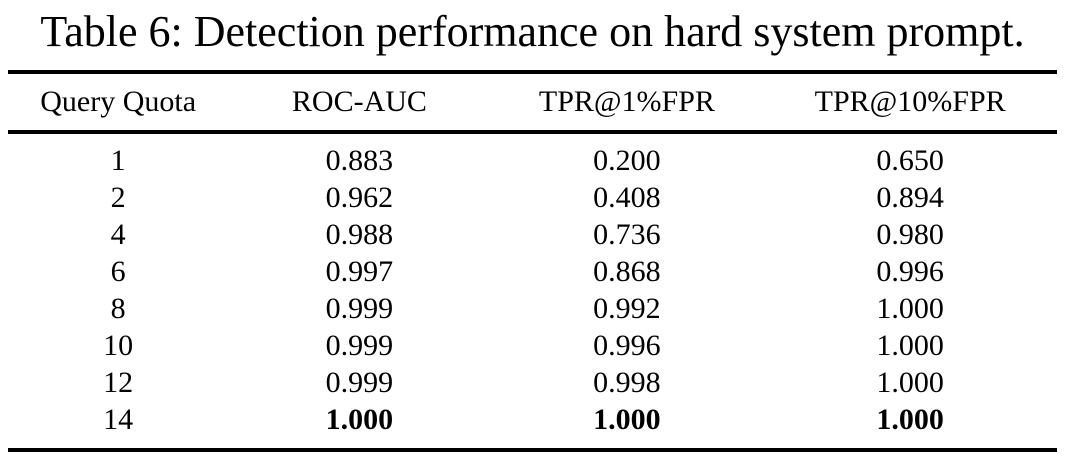 Image resolution: width=1065 pixels, height=458 pixels. I want to click on cell-tpr1fpr: 0.408, so click(627, 197).